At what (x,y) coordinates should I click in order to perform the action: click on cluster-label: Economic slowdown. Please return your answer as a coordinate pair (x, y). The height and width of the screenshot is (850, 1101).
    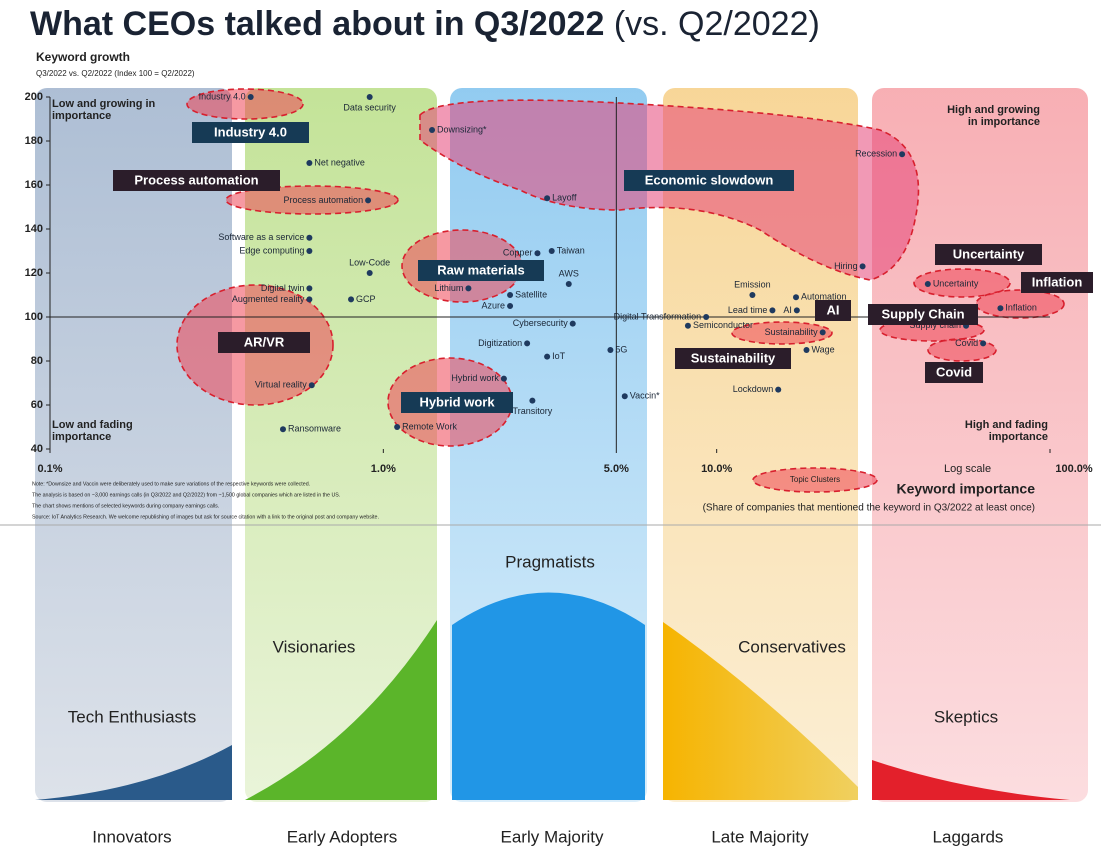
    Looking at the image, I should click on (709, 179).